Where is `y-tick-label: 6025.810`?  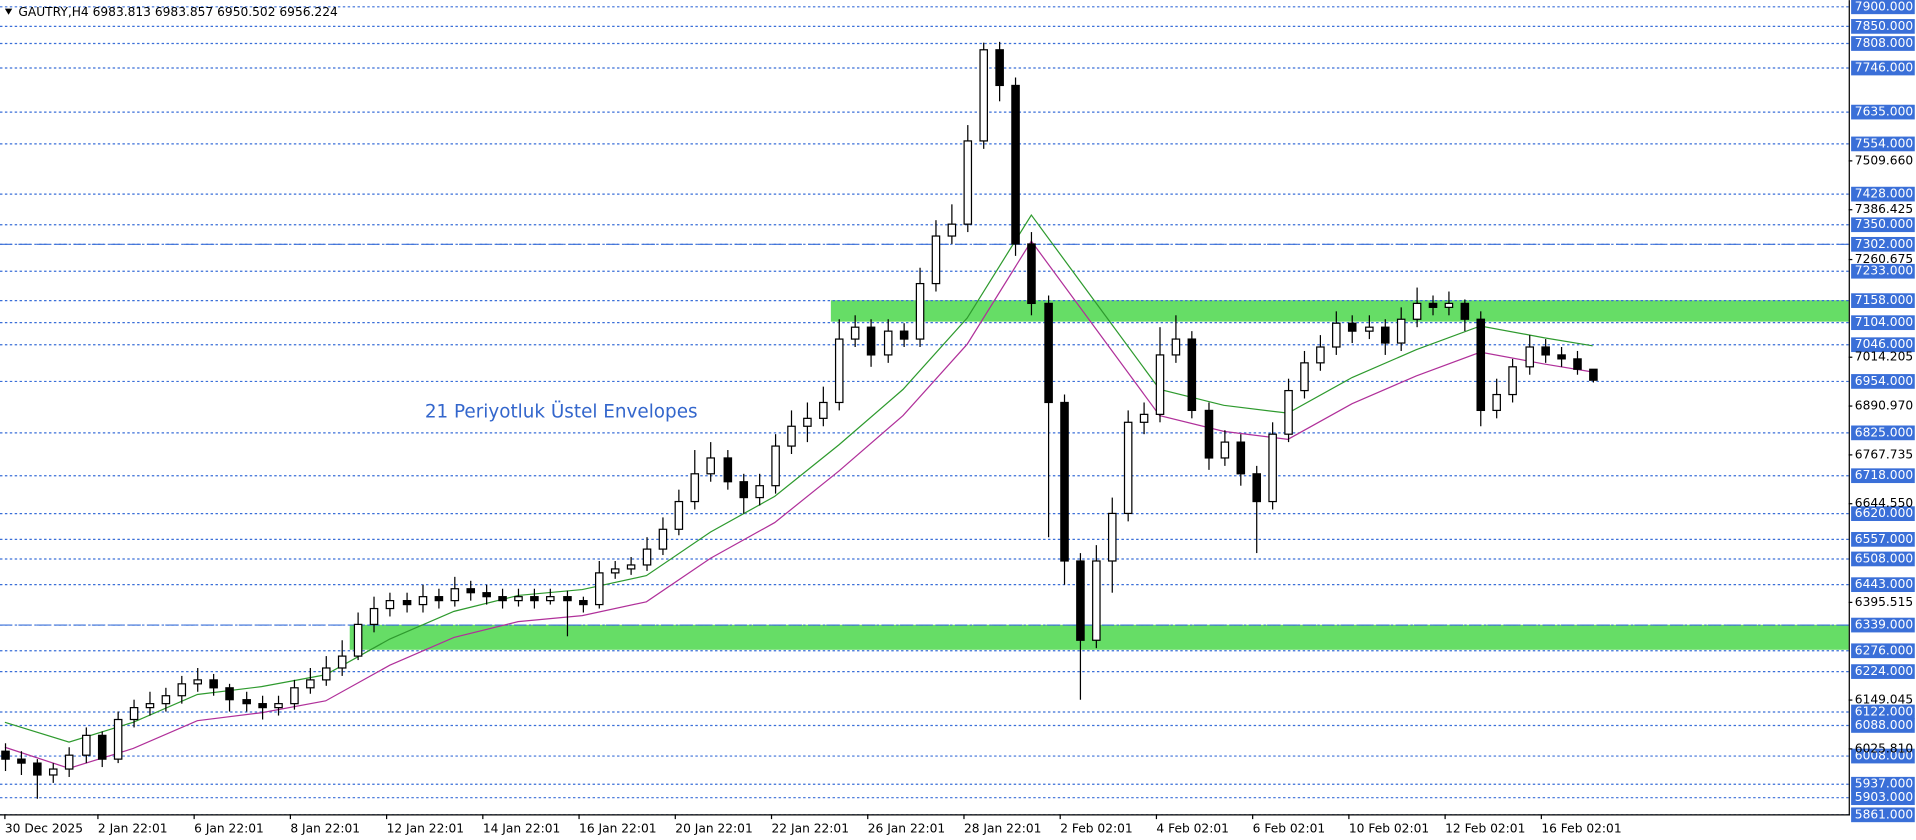
y-tick-label: 6025.810 is located at coordinates (1884, 748).